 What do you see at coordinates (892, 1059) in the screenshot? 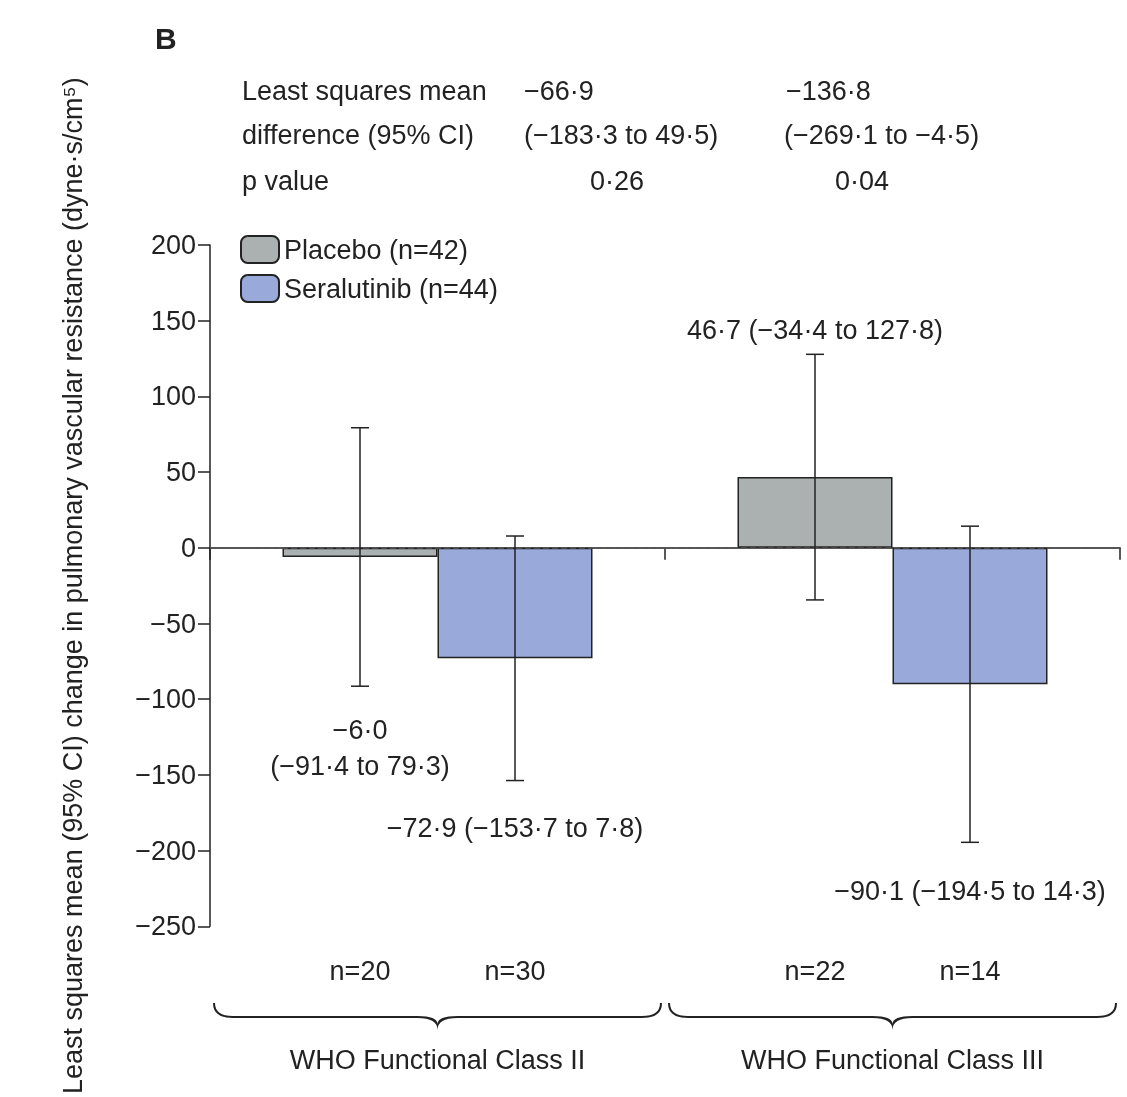
I see `x-tick-label: WHO Functional Class III` at bounding box center [892, 1059].